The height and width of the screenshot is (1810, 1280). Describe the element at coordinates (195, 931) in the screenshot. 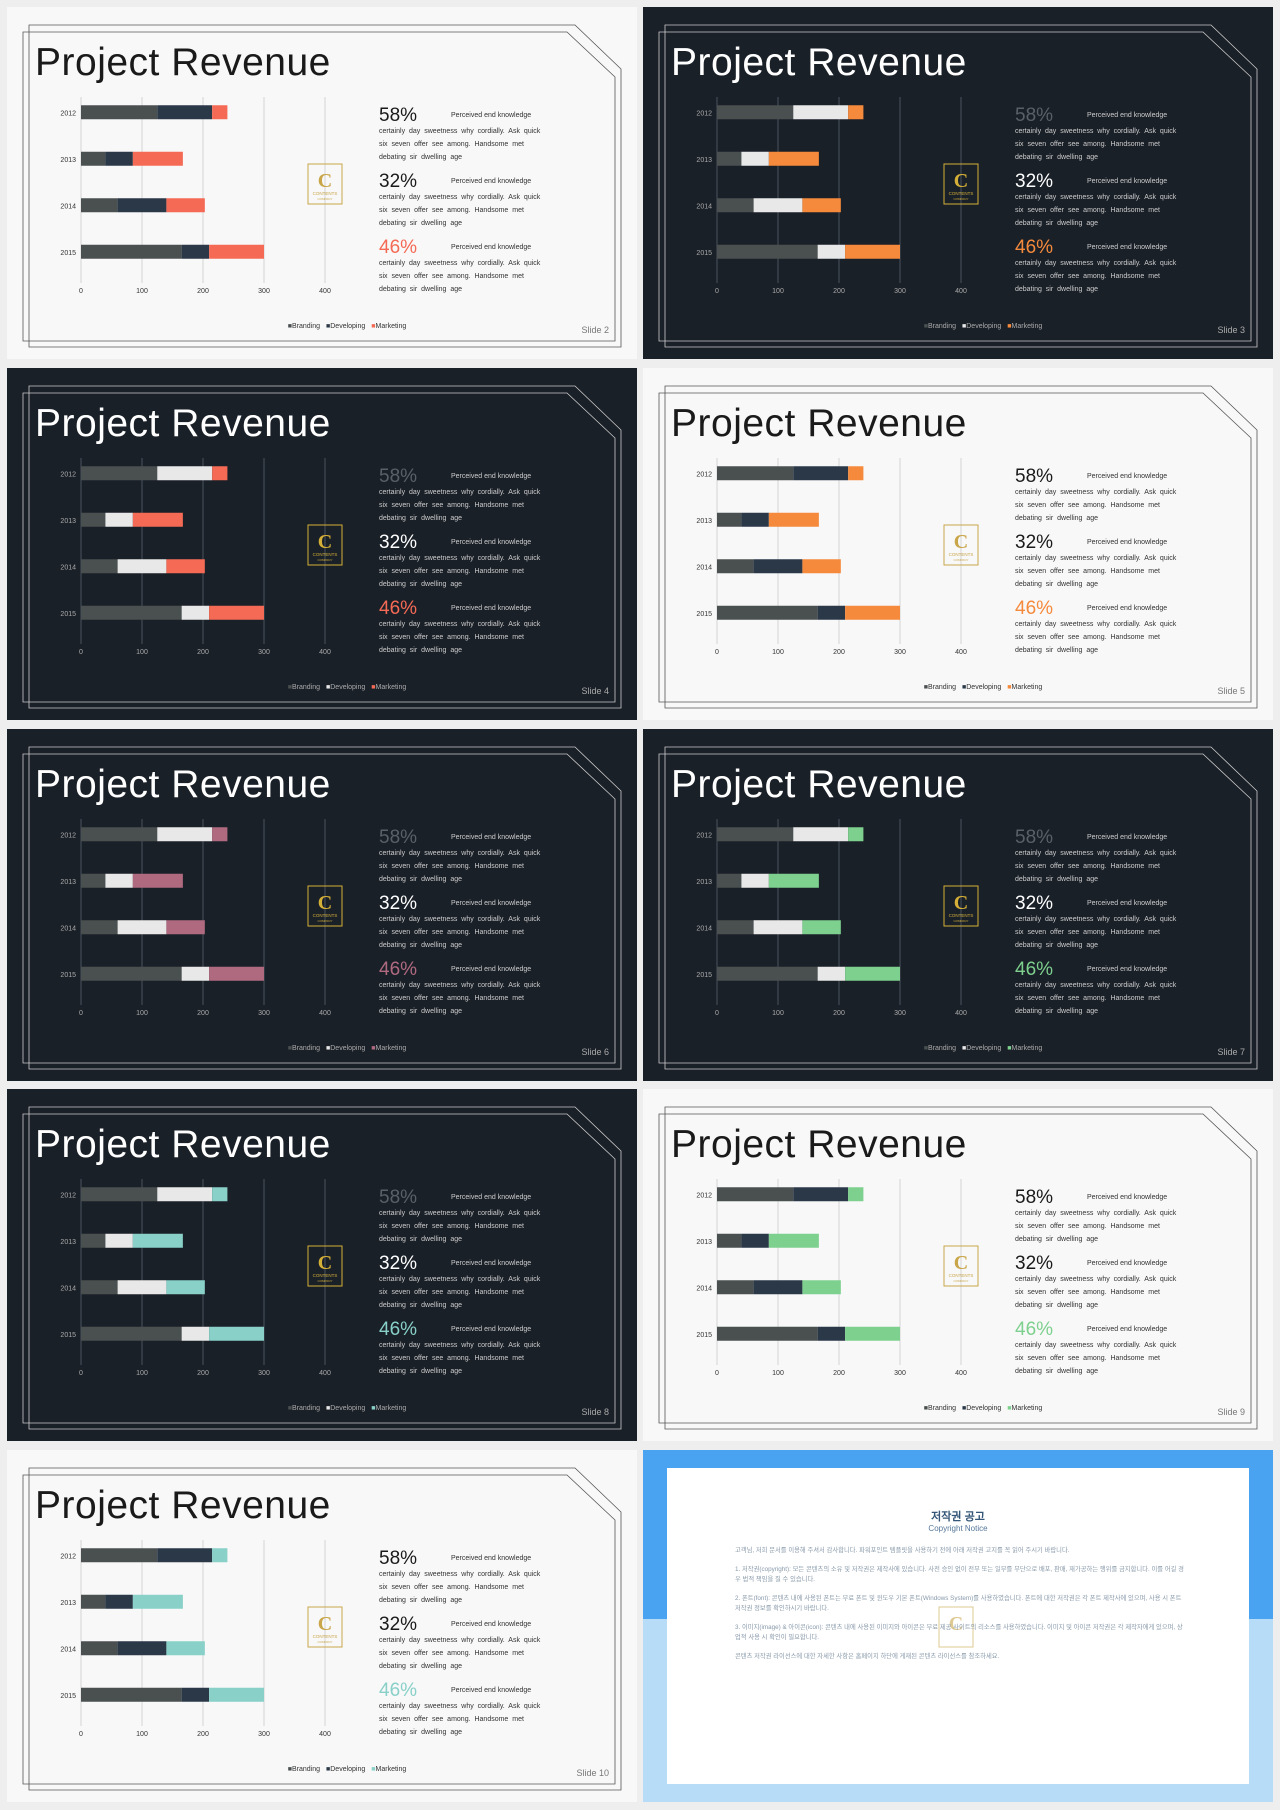

I see `chart-container: 0 100 200 300 400 2012 2013 2014 2015` at that location.